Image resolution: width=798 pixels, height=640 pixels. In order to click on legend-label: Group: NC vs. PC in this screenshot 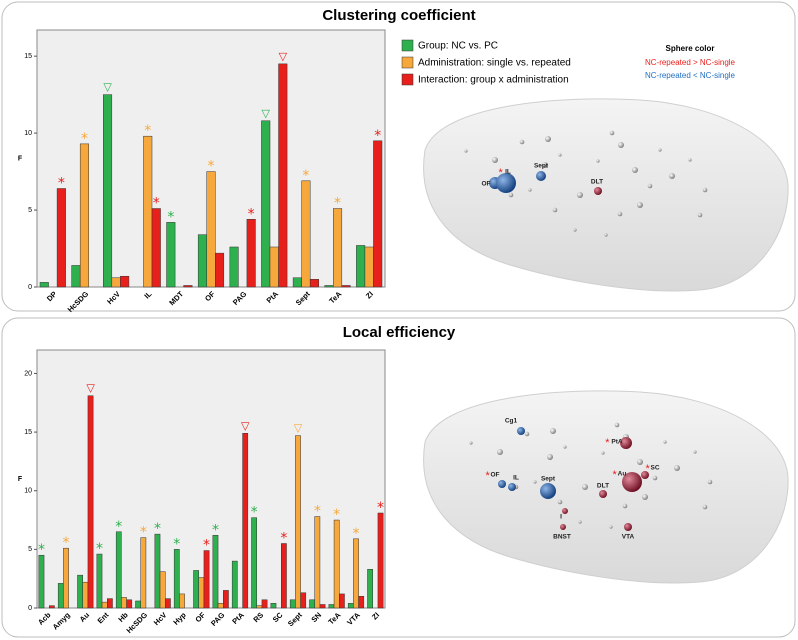, I will do `click(458, 46)`.